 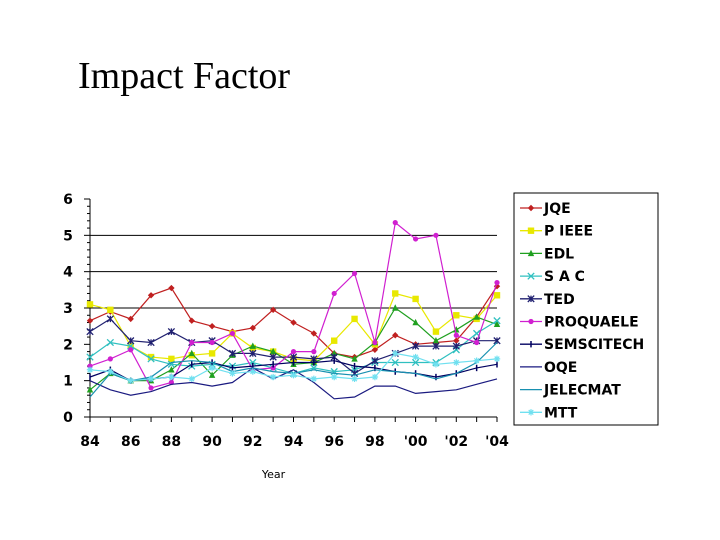 I want to click on x-tick-label: '00, so click(x=416, y=442).